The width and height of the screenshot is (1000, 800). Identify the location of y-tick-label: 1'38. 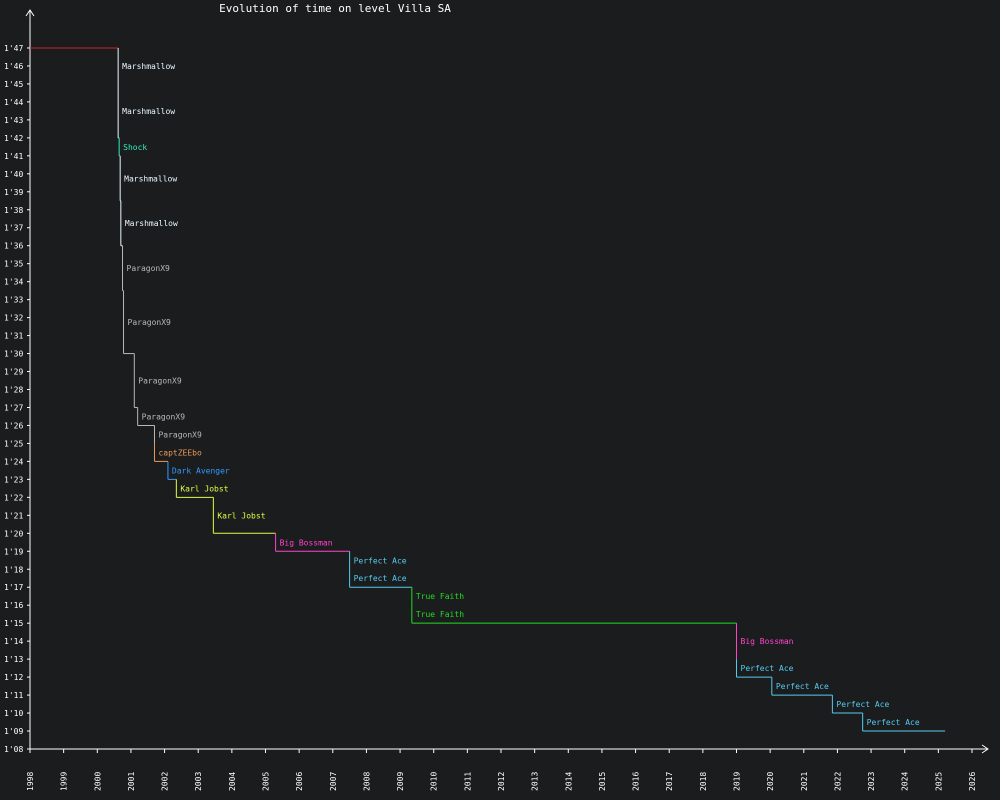
(13, 210).